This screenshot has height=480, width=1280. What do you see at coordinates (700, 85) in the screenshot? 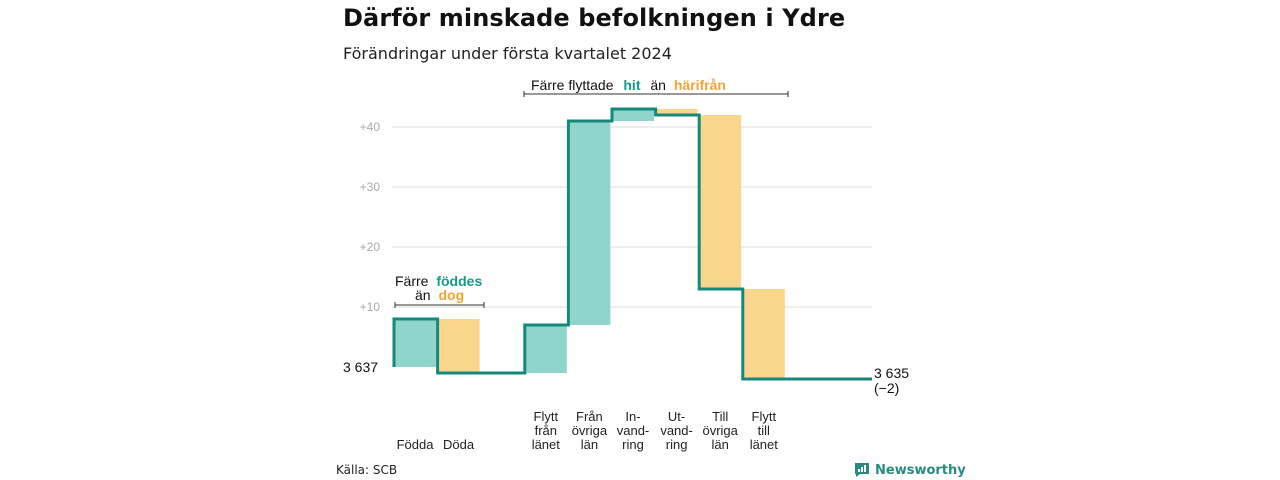
I see `migration-highlight-harifran: härifrån` at bounding box center [700, 85].